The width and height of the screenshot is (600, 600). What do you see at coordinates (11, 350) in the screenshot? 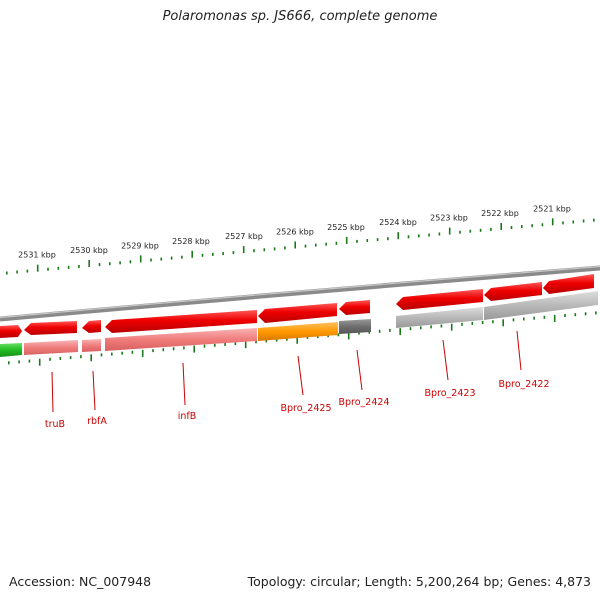
I see `feature-block-green` at bounding box center [11, 350].